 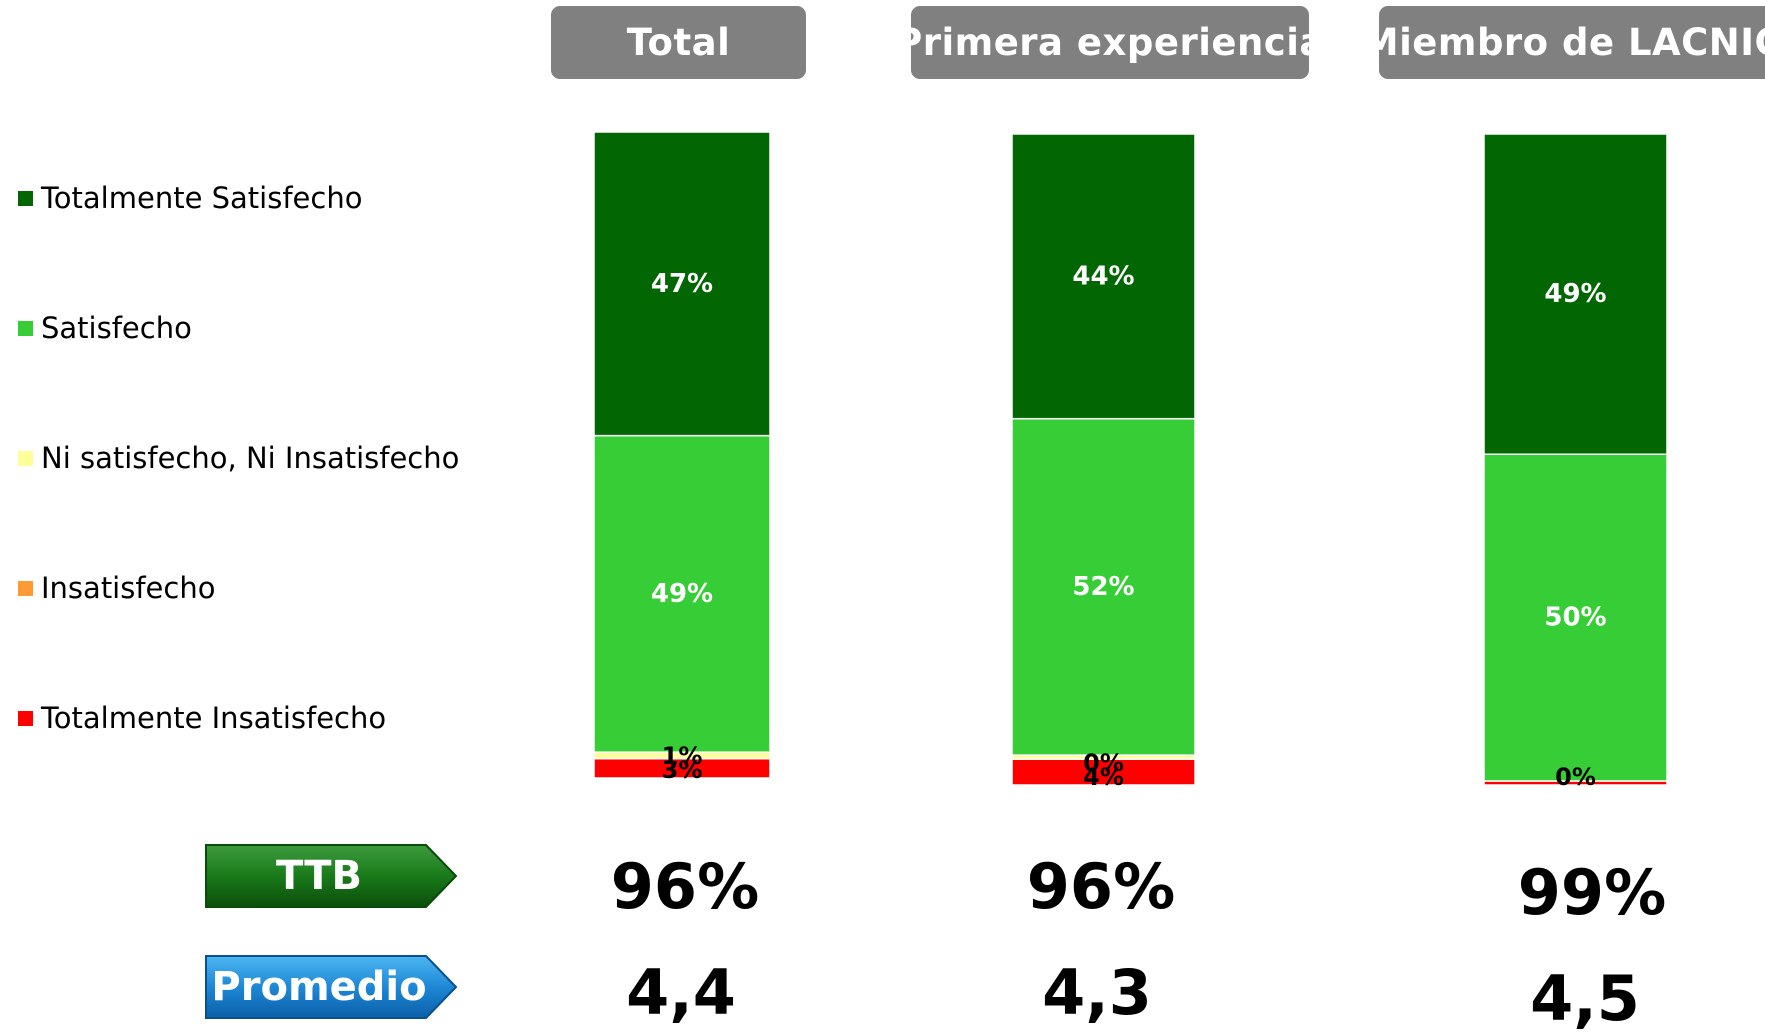 I want to click on legend-label: Totalmente Satisfecho, so click(x=202, y=198).